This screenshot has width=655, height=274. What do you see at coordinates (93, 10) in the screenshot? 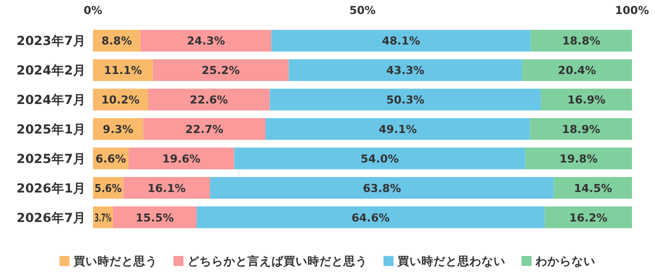
I see `x-tick-label: 0%` at bounding box center [93, 10].